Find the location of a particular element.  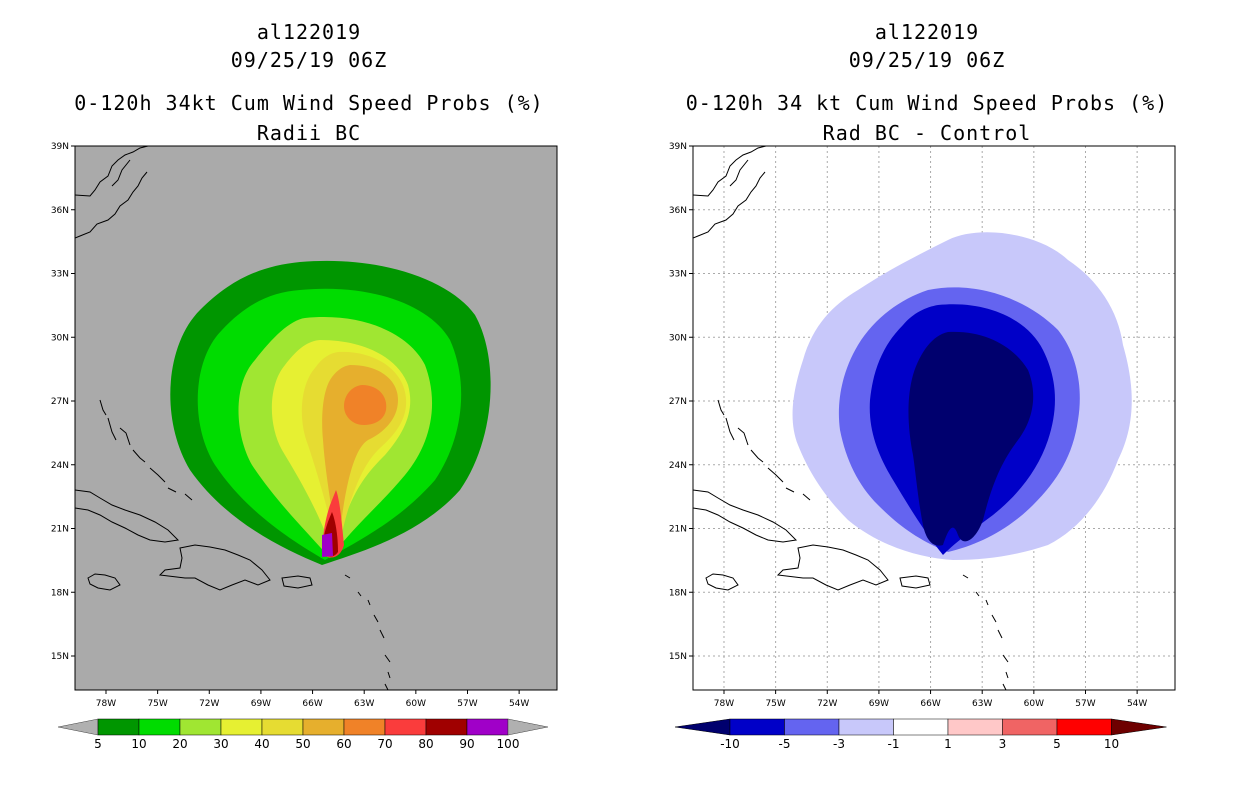

colorbar-tick-label: 70 is located at coordinates (384, 744).